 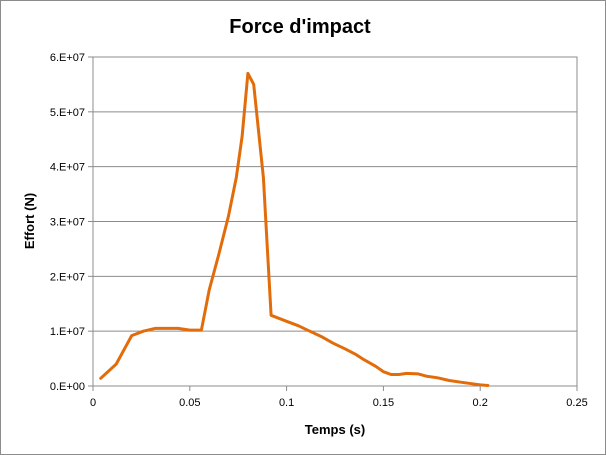 What do you see at coordinates (300, 27) in the screenshot?
I see `chart-title: Force d'impact` at bounding box center [300, 27].